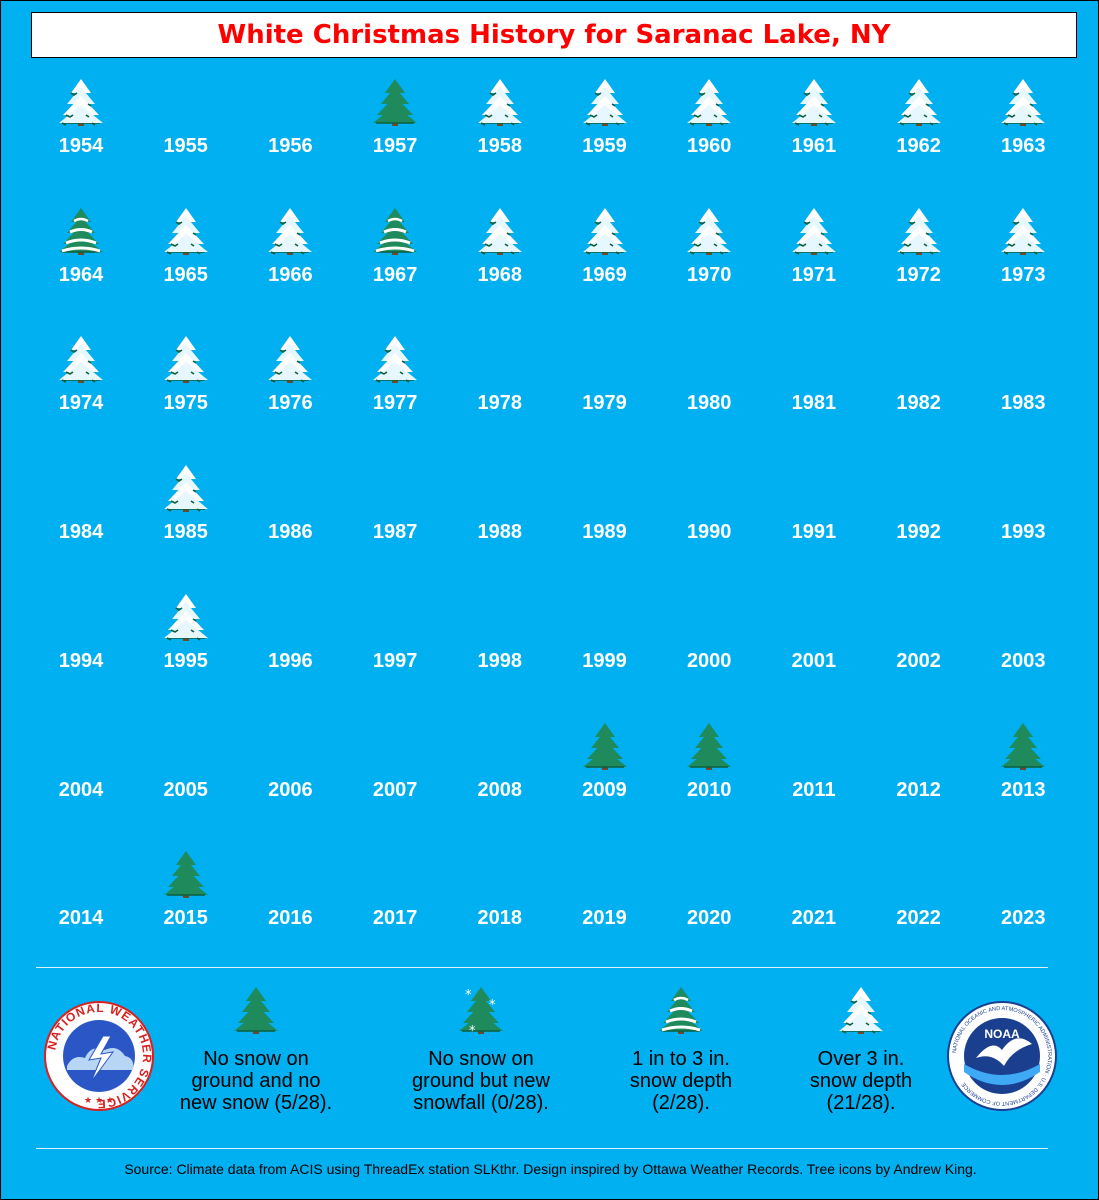  What do you see at coordinates (1023, 532) in the screenshot?
I see `year-label: 1993` at bounding box center [1023, 532].